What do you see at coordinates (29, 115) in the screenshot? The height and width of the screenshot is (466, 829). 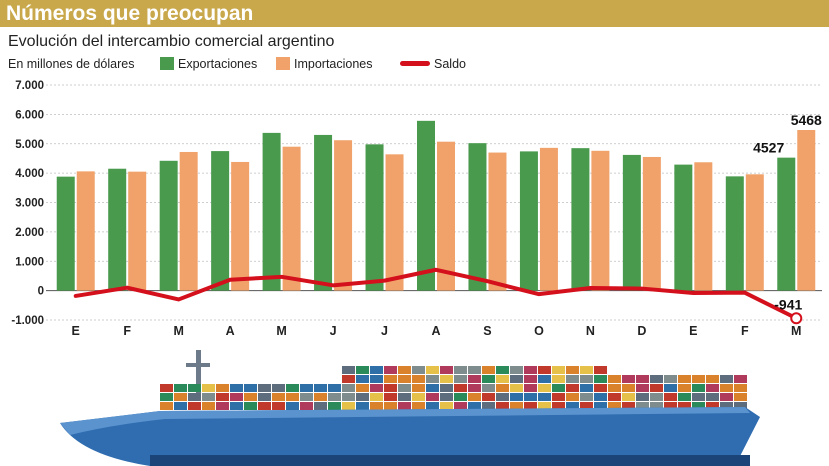 I see `y-tick-label: 6.000` at bounding box center [29, 115].